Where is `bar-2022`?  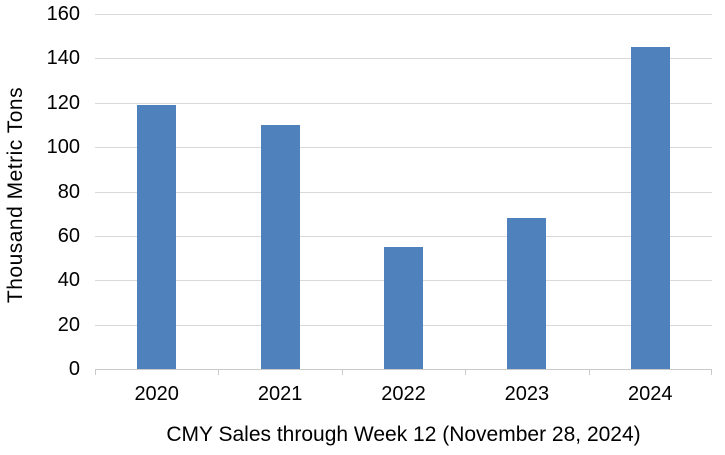
bar-2022 is located at coordinates (403, 307).